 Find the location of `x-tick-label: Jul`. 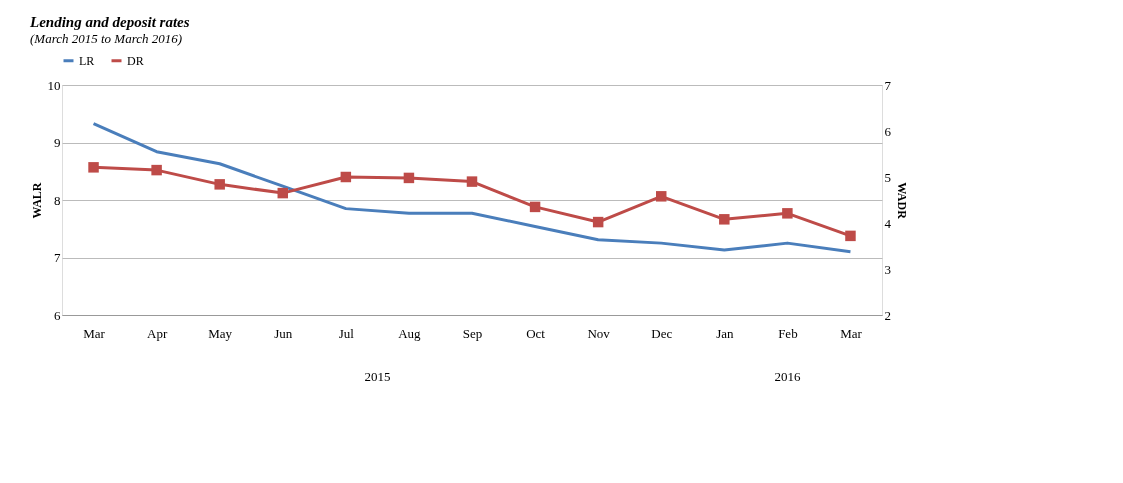

x-tick-label: Jul is located at coordinates (346, 333).